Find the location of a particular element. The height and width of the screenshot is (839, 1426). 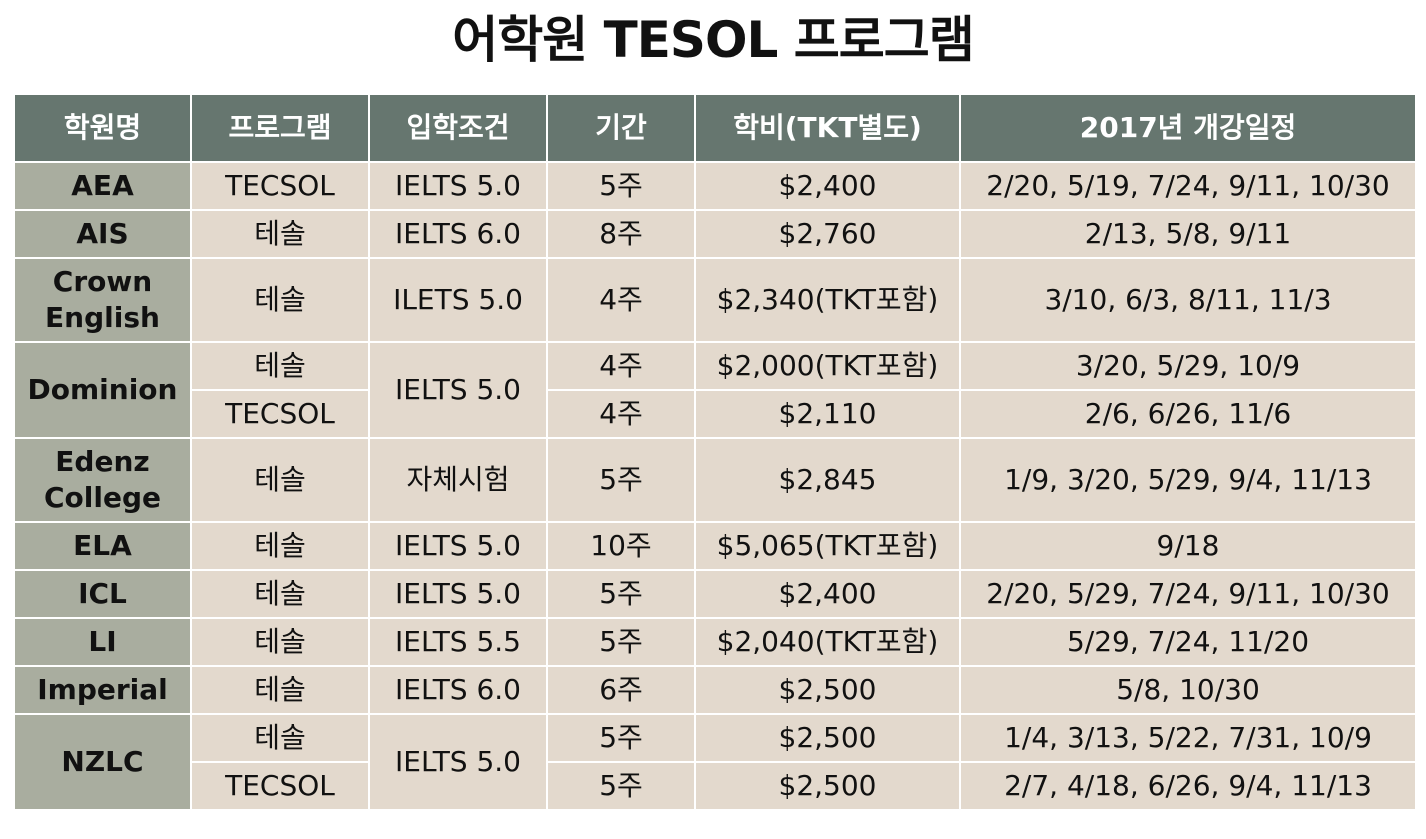

schedule-cell: 2/6, 6/26, 11/6 is located at coordinates (1188, 414).